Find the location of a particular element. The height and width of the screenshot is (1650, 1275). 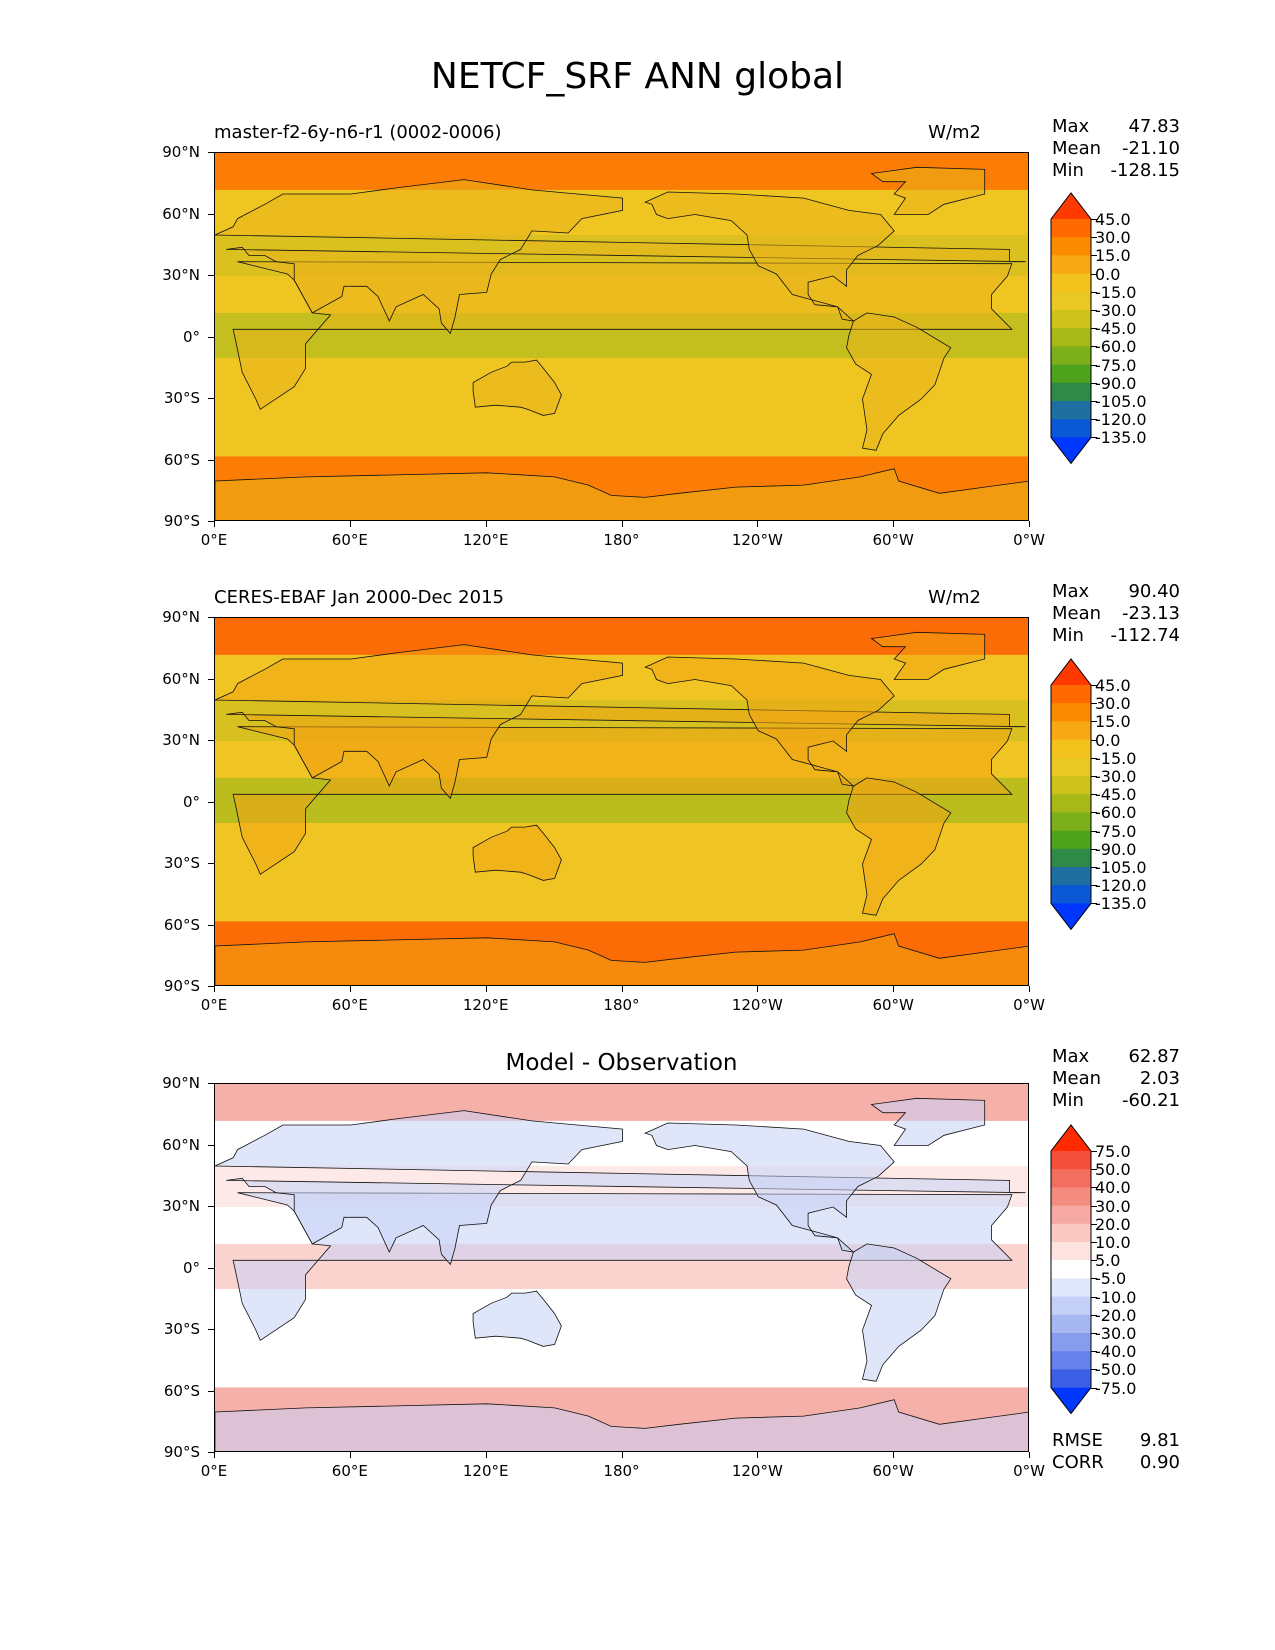

x-tick-label: 180° is located at coordinates (621, 540).